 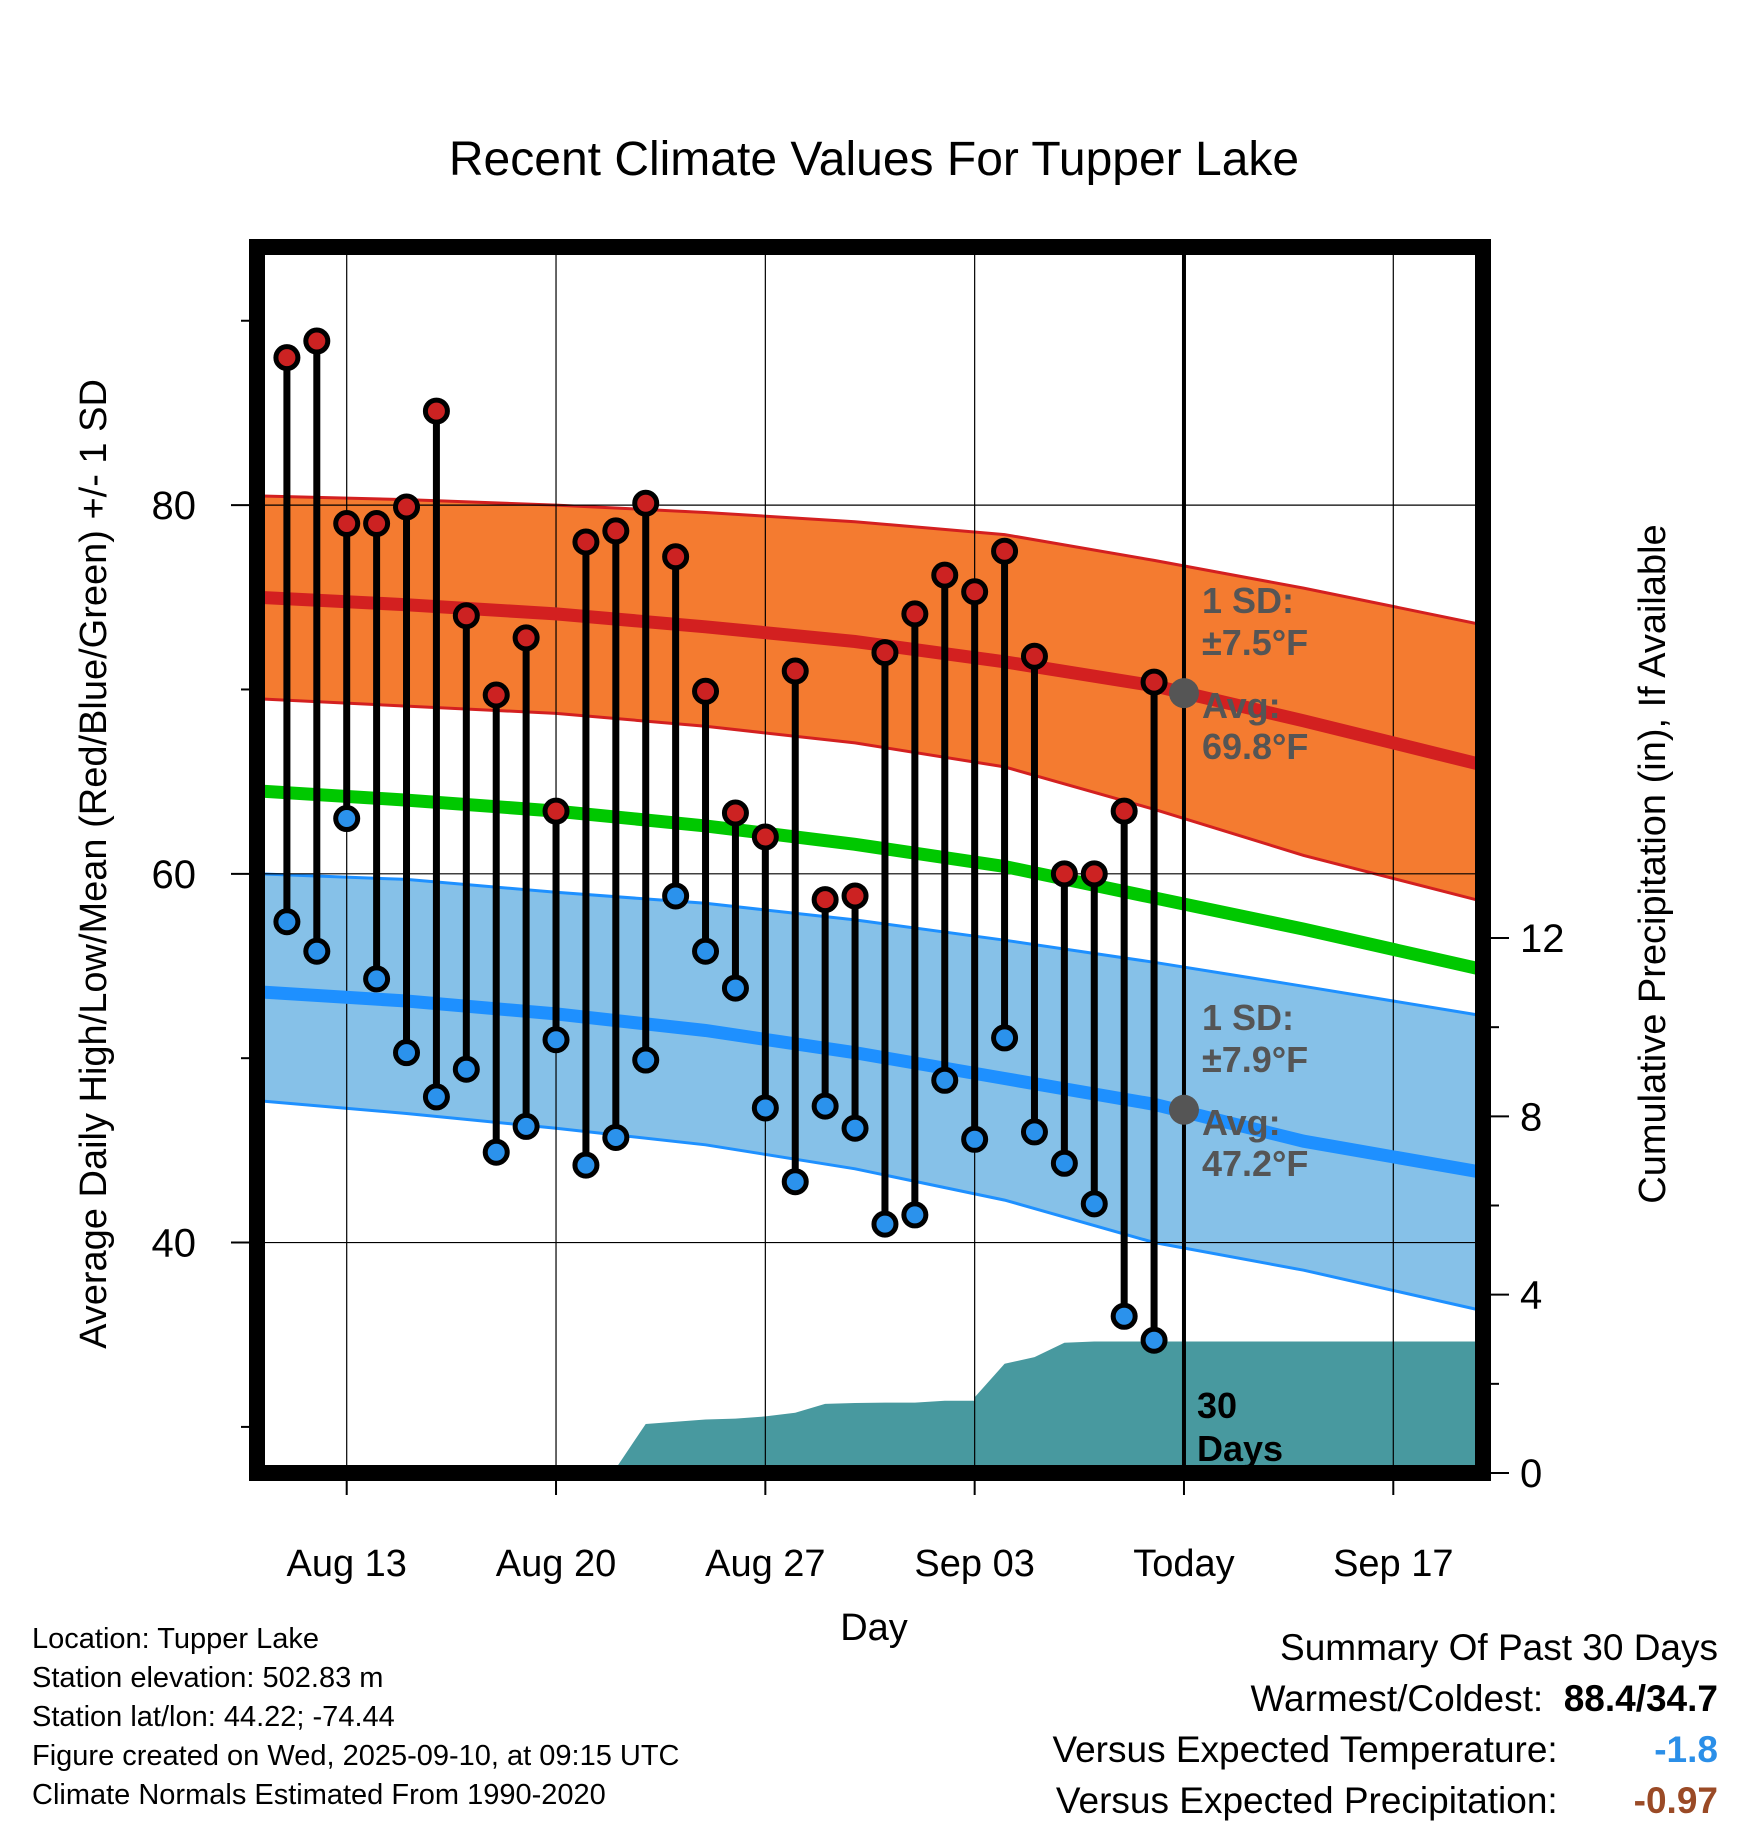 What do you see at coordinates (765, 1564) in the screenshot?
I see `x-tick-label: Aug 27` at bounding box center [765, 1564].